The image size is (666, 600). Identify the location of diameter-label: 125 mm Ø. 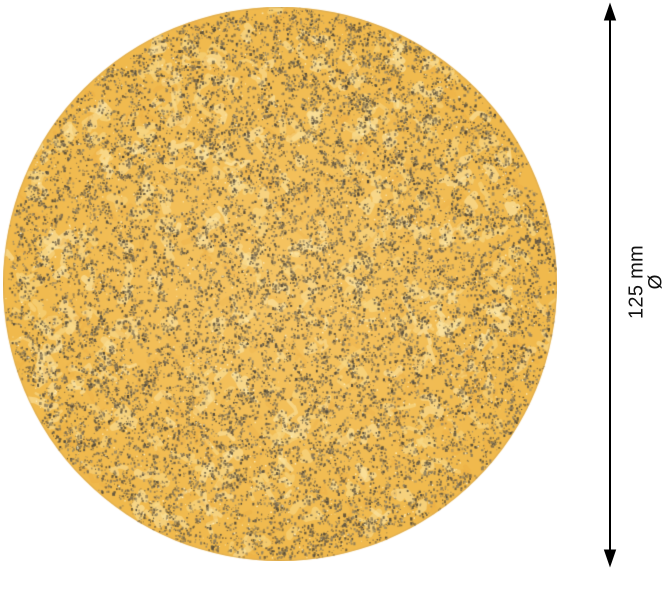
(645, 282).